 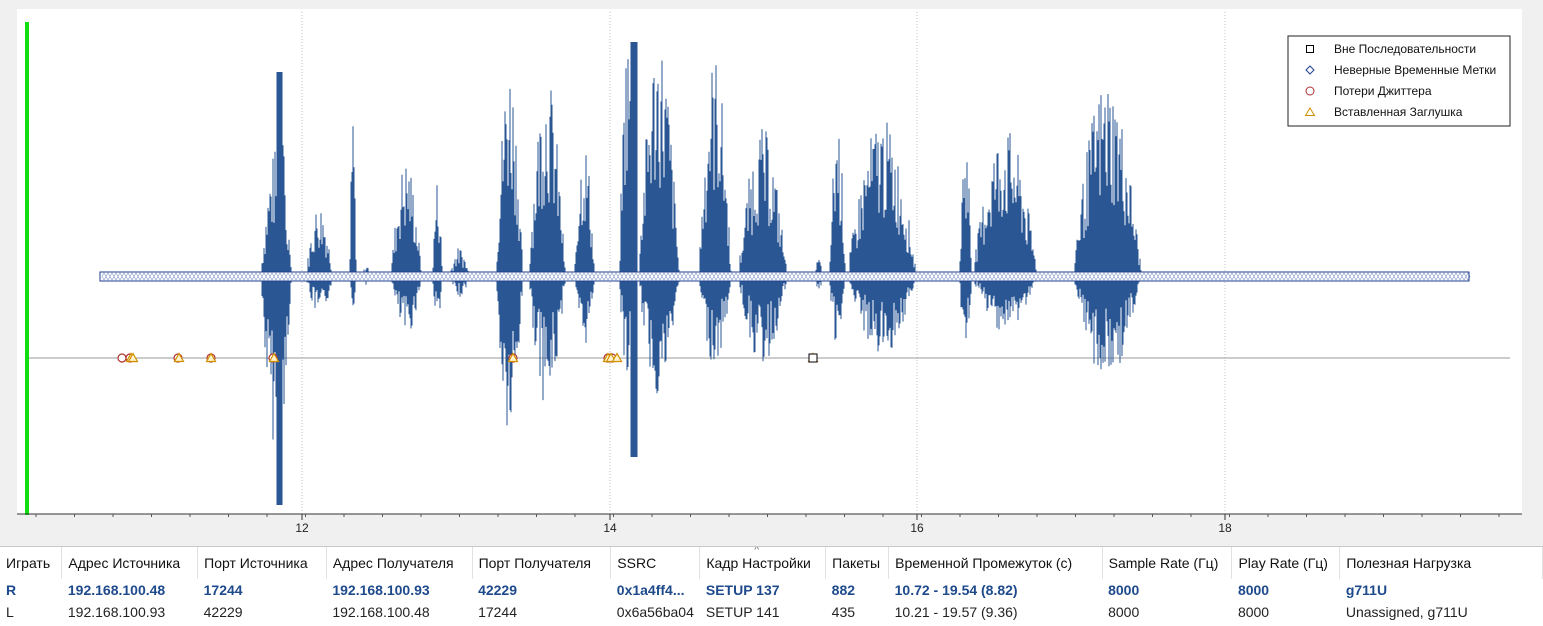 I want to click on column-header-packets: Пакеты, so click(x=857, y=563).